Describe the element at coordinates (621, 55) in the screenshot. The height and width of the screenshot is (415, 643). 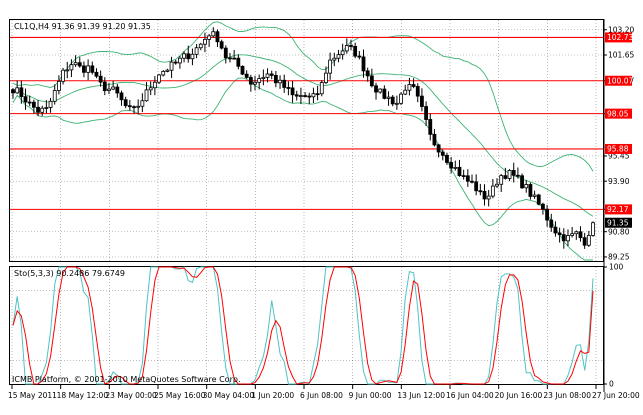
I see `price-tick-label: 101.65` at that location.